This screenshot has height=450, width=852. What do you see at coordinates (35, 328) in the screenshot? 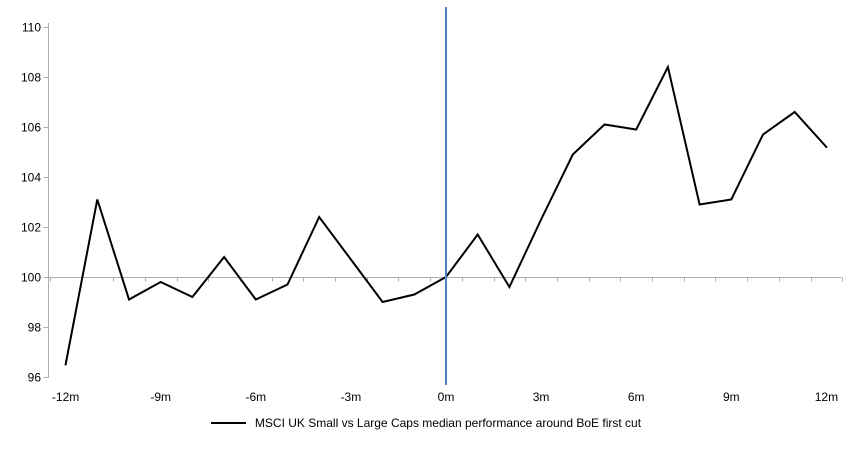
I see `svg-text: 98` at bounding box center [35, 328].